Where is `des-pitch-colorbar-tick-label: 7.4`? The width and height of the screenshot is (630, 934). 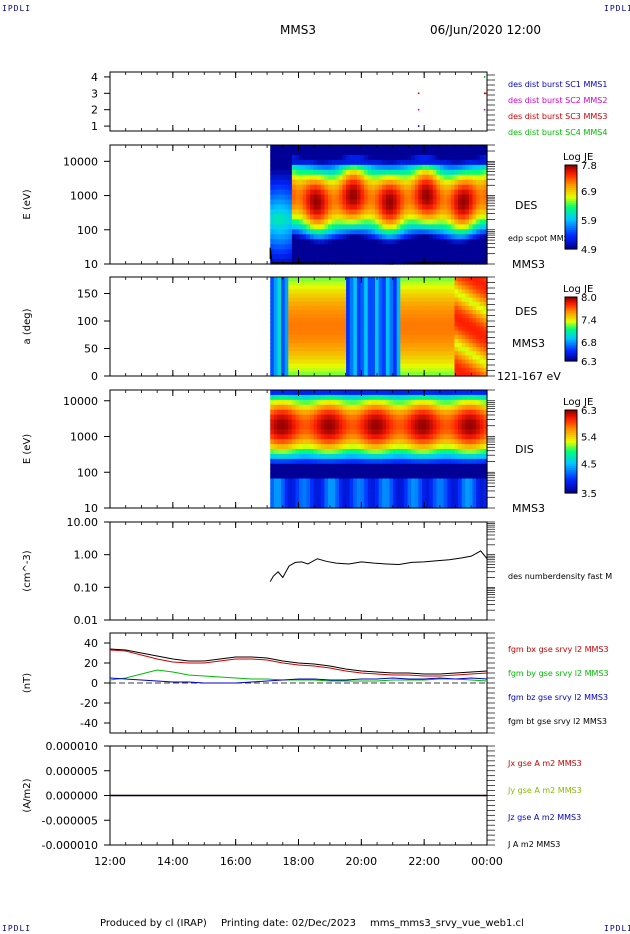
des-pitch-colorbar-tick-label: 7.4 is located at coordinates (589, 321).